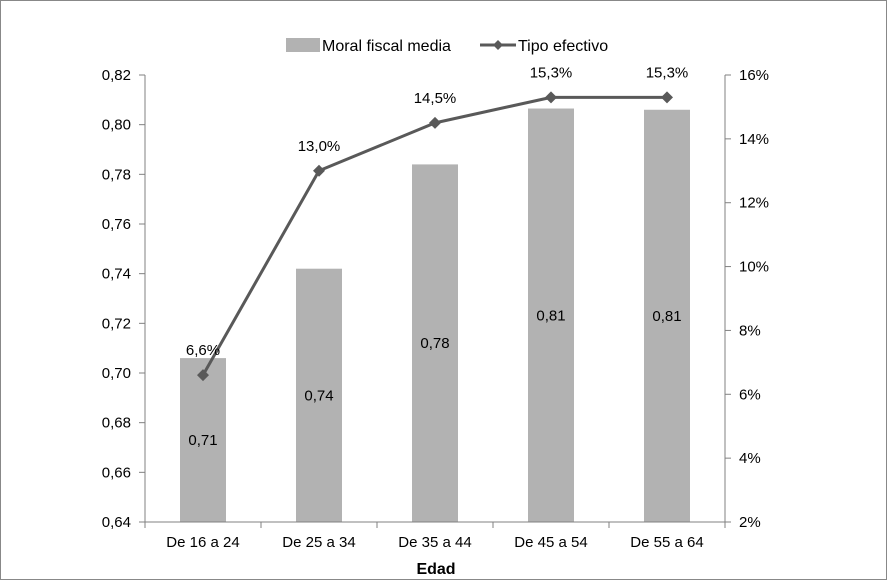 The image size is (891, 581). Describe the element at coordinates (202, 542) in the screenshot. I see `x-tick-label: De 16 a 24` at that location.